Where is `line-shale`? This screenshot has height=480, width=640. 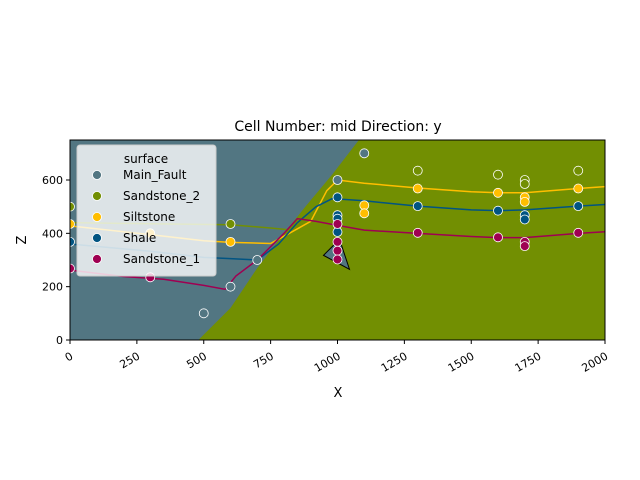 line-shale is located at coordinates (337, 229).